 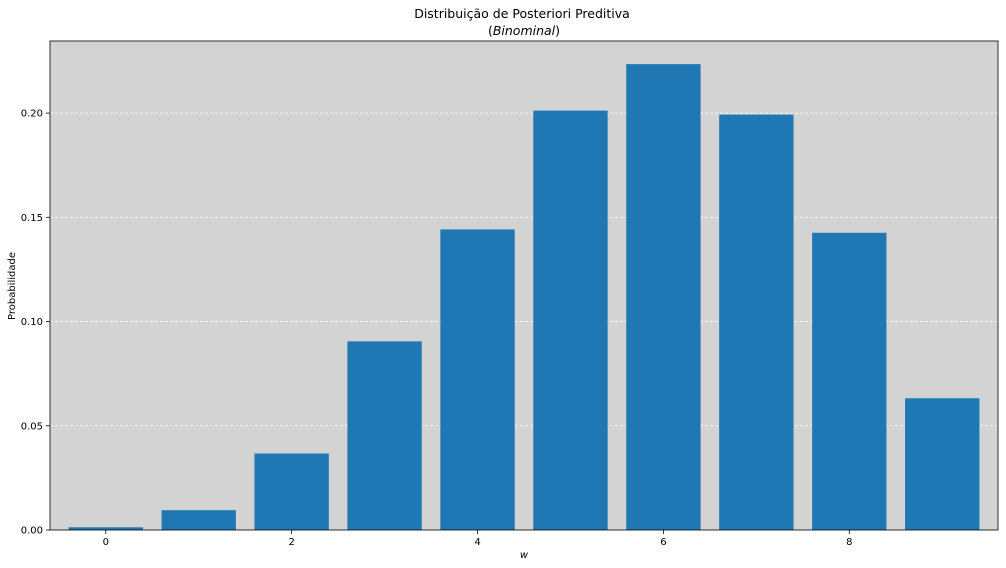 What do you see at coordinates (557, 30) in the screenshot?
I see `chart-subtitle-close: )` at bounding box center [557, 30].